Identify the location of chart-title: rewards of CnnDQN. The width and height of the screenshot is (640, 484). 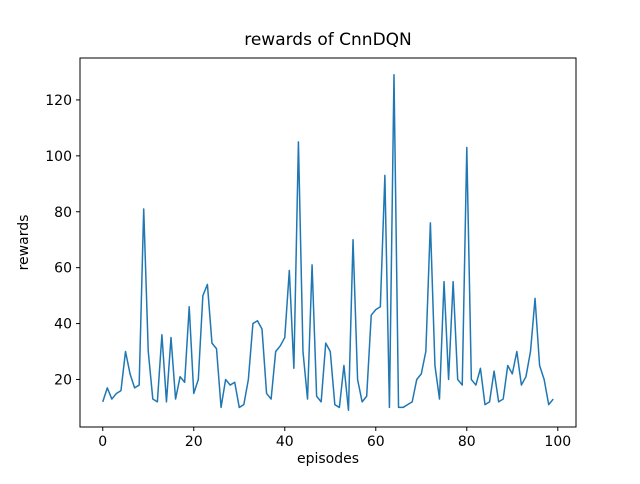
(328, 40).